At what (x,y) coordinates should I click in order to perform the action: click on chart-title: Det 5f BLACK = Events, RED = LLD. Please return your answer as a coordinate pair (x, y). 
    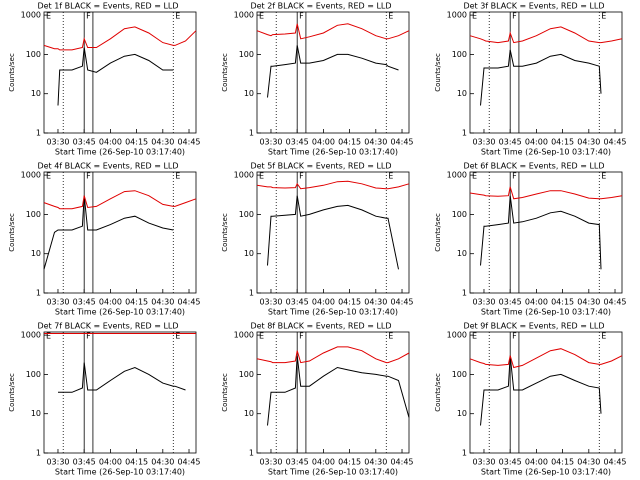
    Looking at the image, I should click on (320, 166).